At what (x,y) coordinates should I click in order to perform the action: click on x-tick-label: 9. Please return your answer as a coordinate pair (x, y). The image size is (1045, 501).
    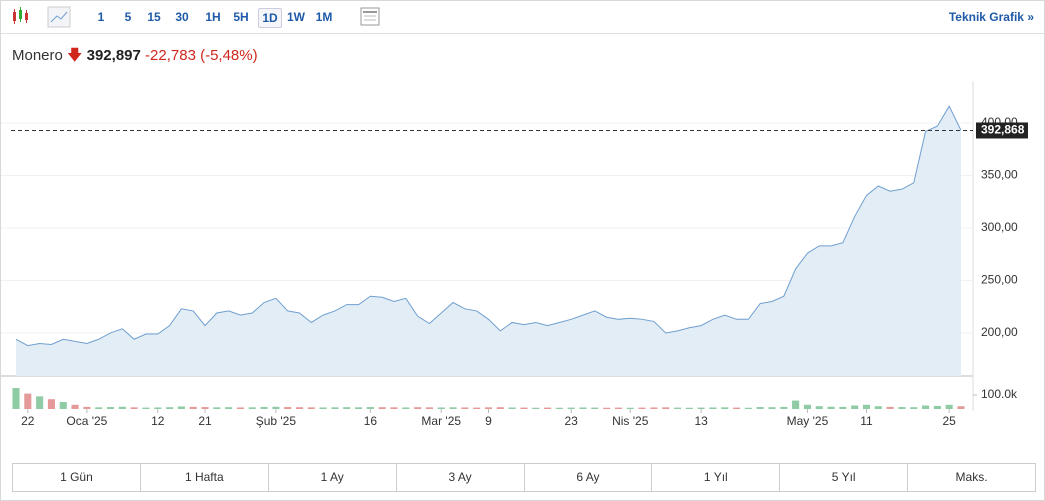
    Looking at the image, I should click on (488, 421).